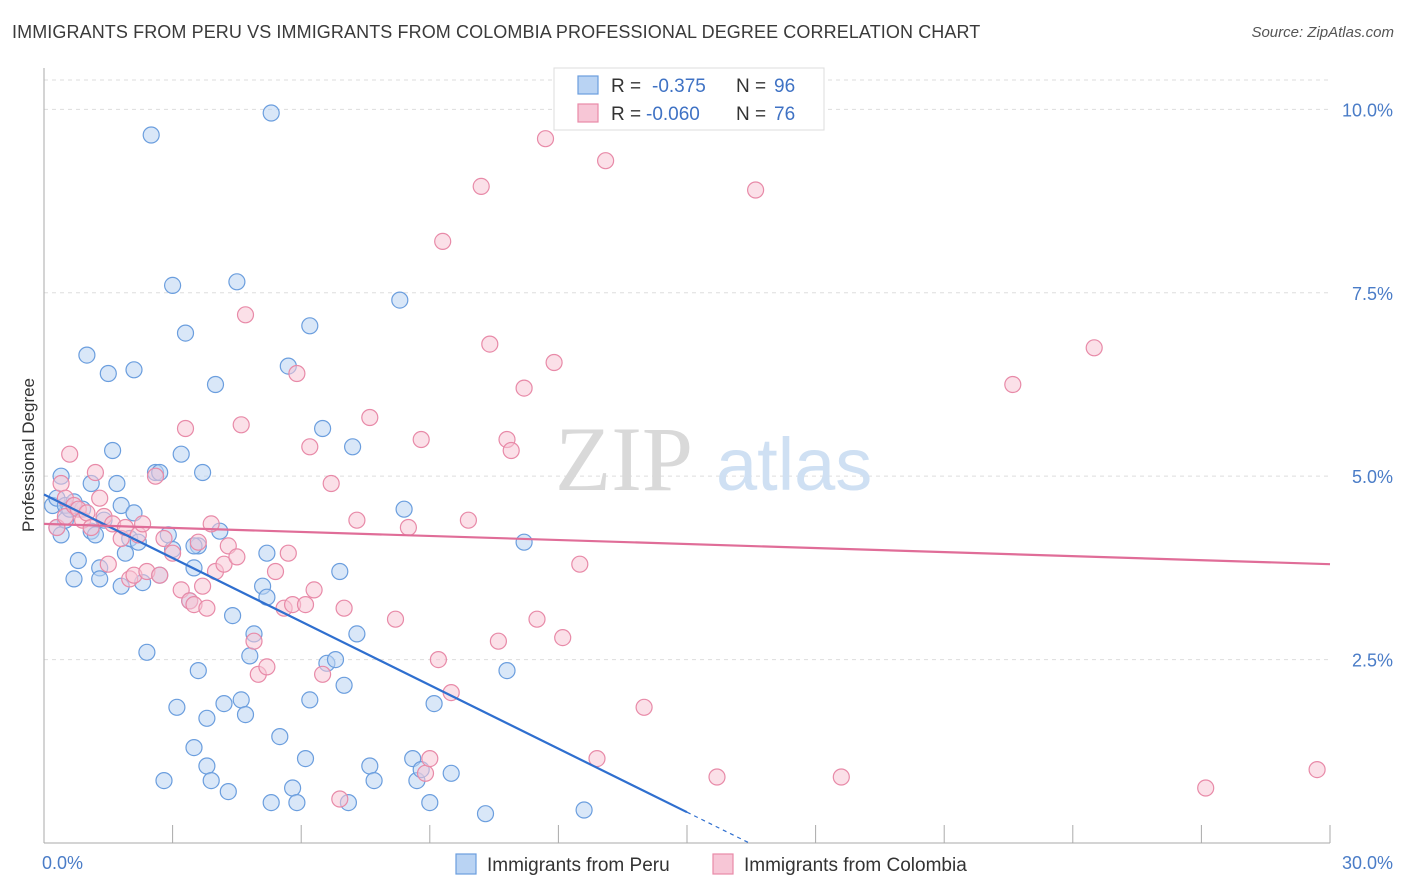 Image resolution: width=1406 pixels, height=892 pixels. What do you see at coordinates (723, 864) in the screenshot?
I see `bottom-legend-swatch-colombia` at bounding box center [723, 864].